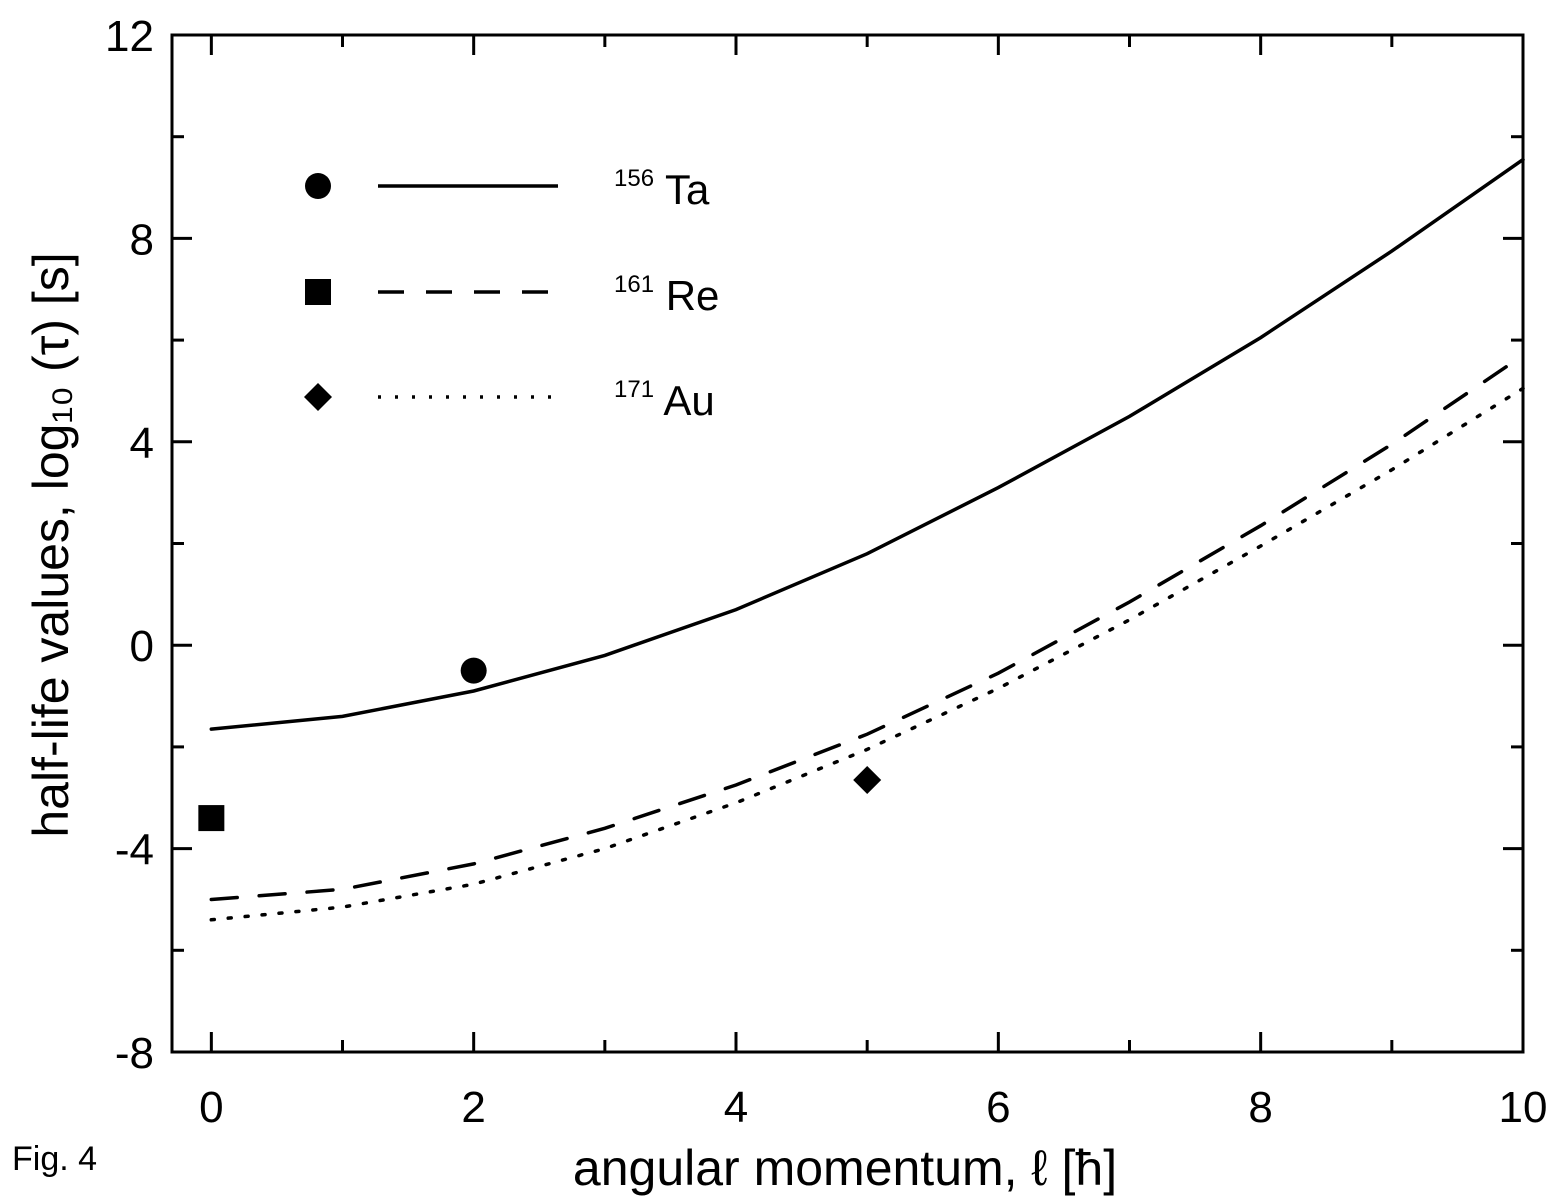 The width and height of the screenshot is (1555, 1200). Describe the element at coordinates (473, 1107) in the screenshot. I see `x-tick-label: 2` at that location.